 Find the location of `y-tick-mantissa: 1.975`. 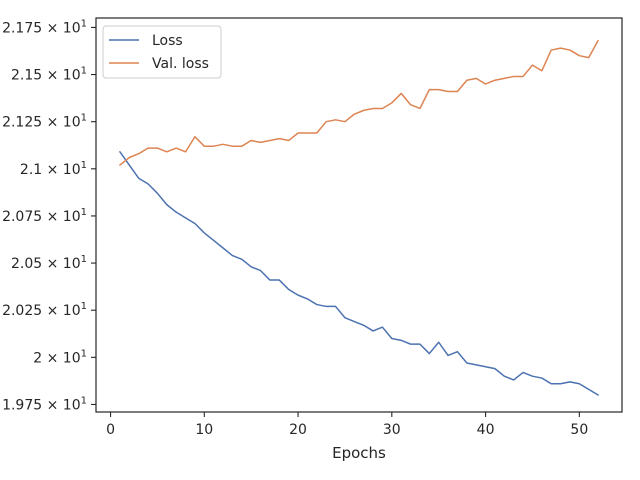

y-tick-mantissa: 1.975 is located at coordinates (22, 405).